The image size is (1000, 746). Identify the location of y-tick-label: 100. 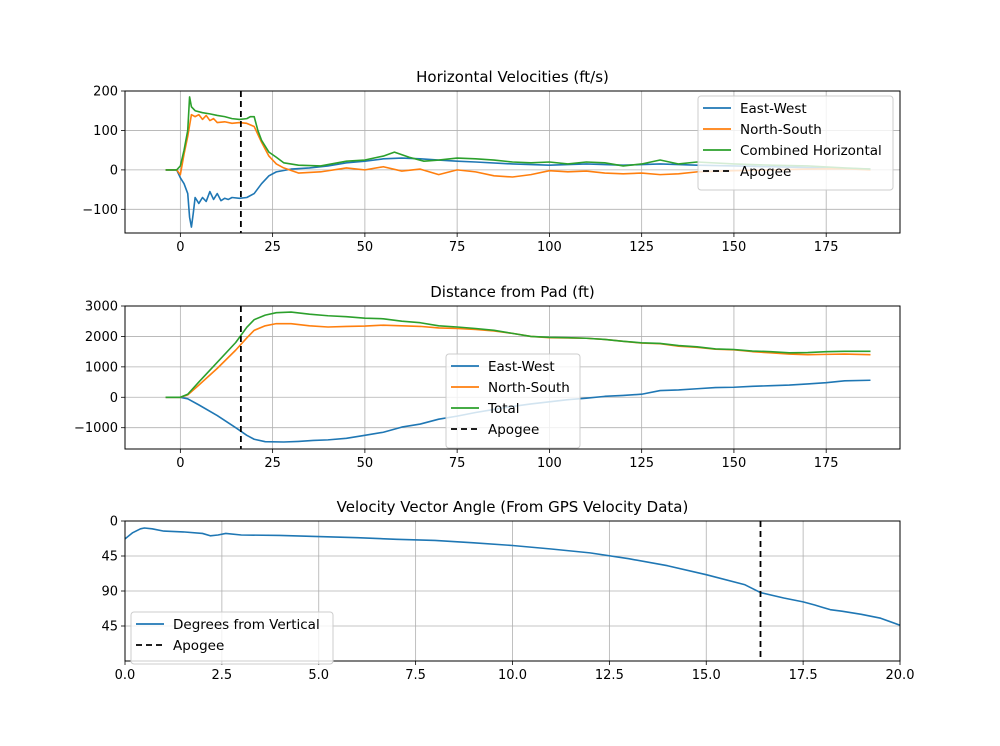
(105, 131).